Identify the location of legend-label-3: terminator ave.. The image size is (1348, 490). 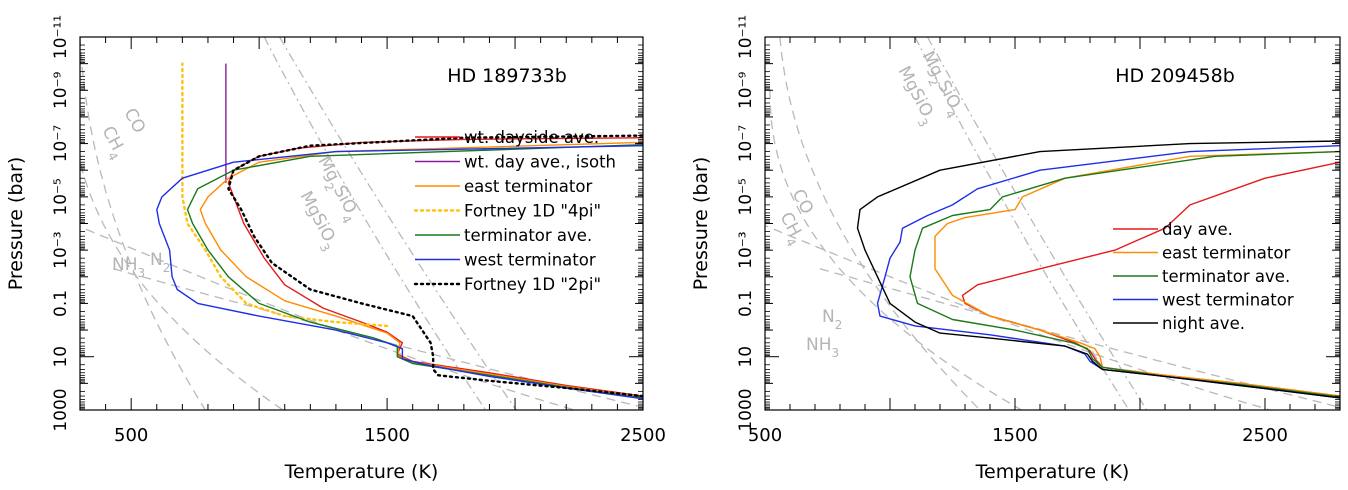
(1226, 276).